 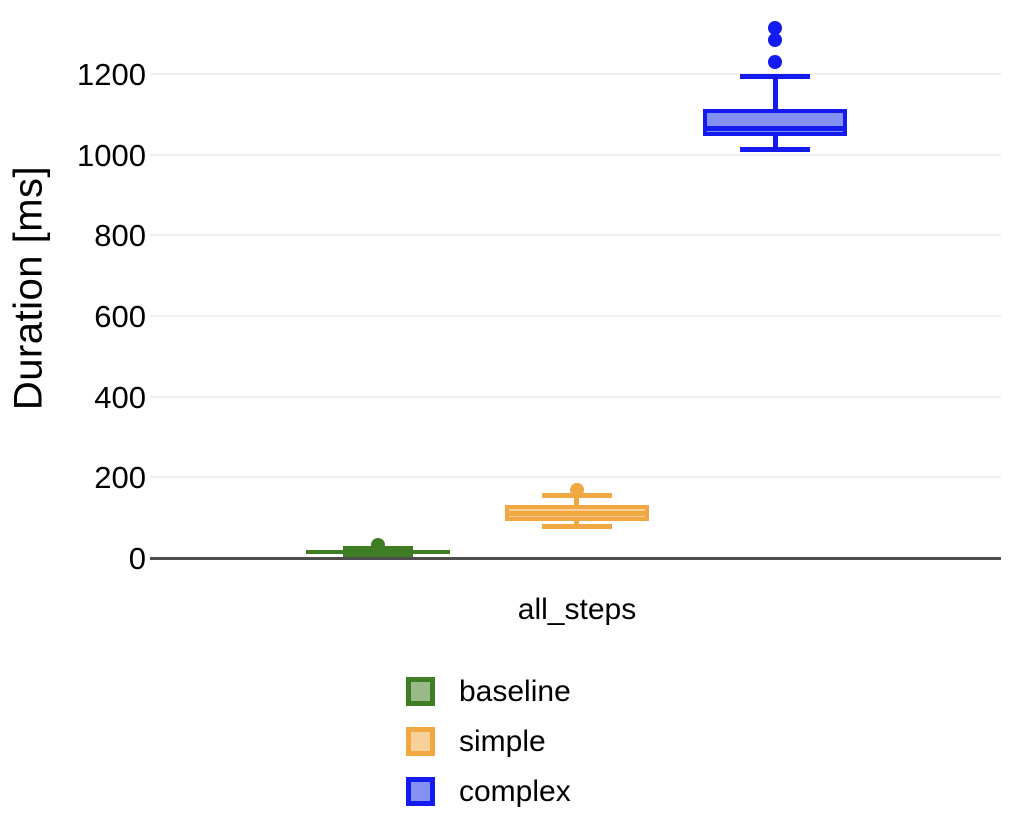 What do you see at coordinates (775, 149) in the screenshot?
I see `complex-whisker-cap-low` at bounding box center [775, 149].